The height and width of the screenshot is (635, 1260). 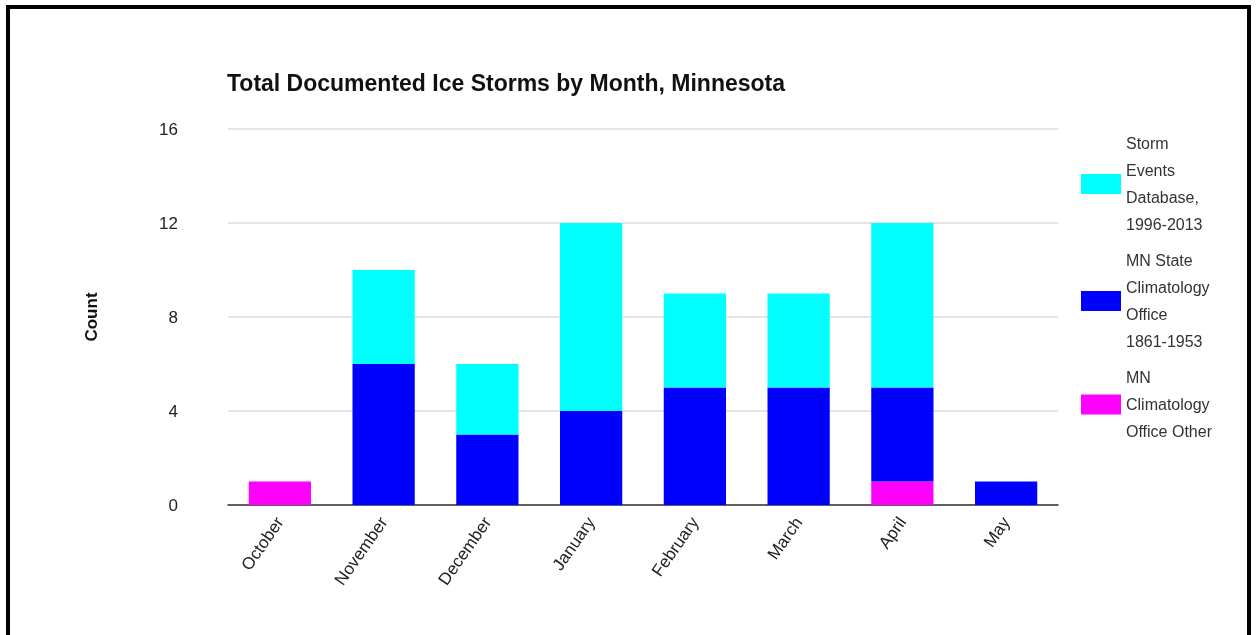 What do you see at coordinates (173, 411) in the screenshot?
I see `y-tick-label: 4` at bounding box center [173, 411].